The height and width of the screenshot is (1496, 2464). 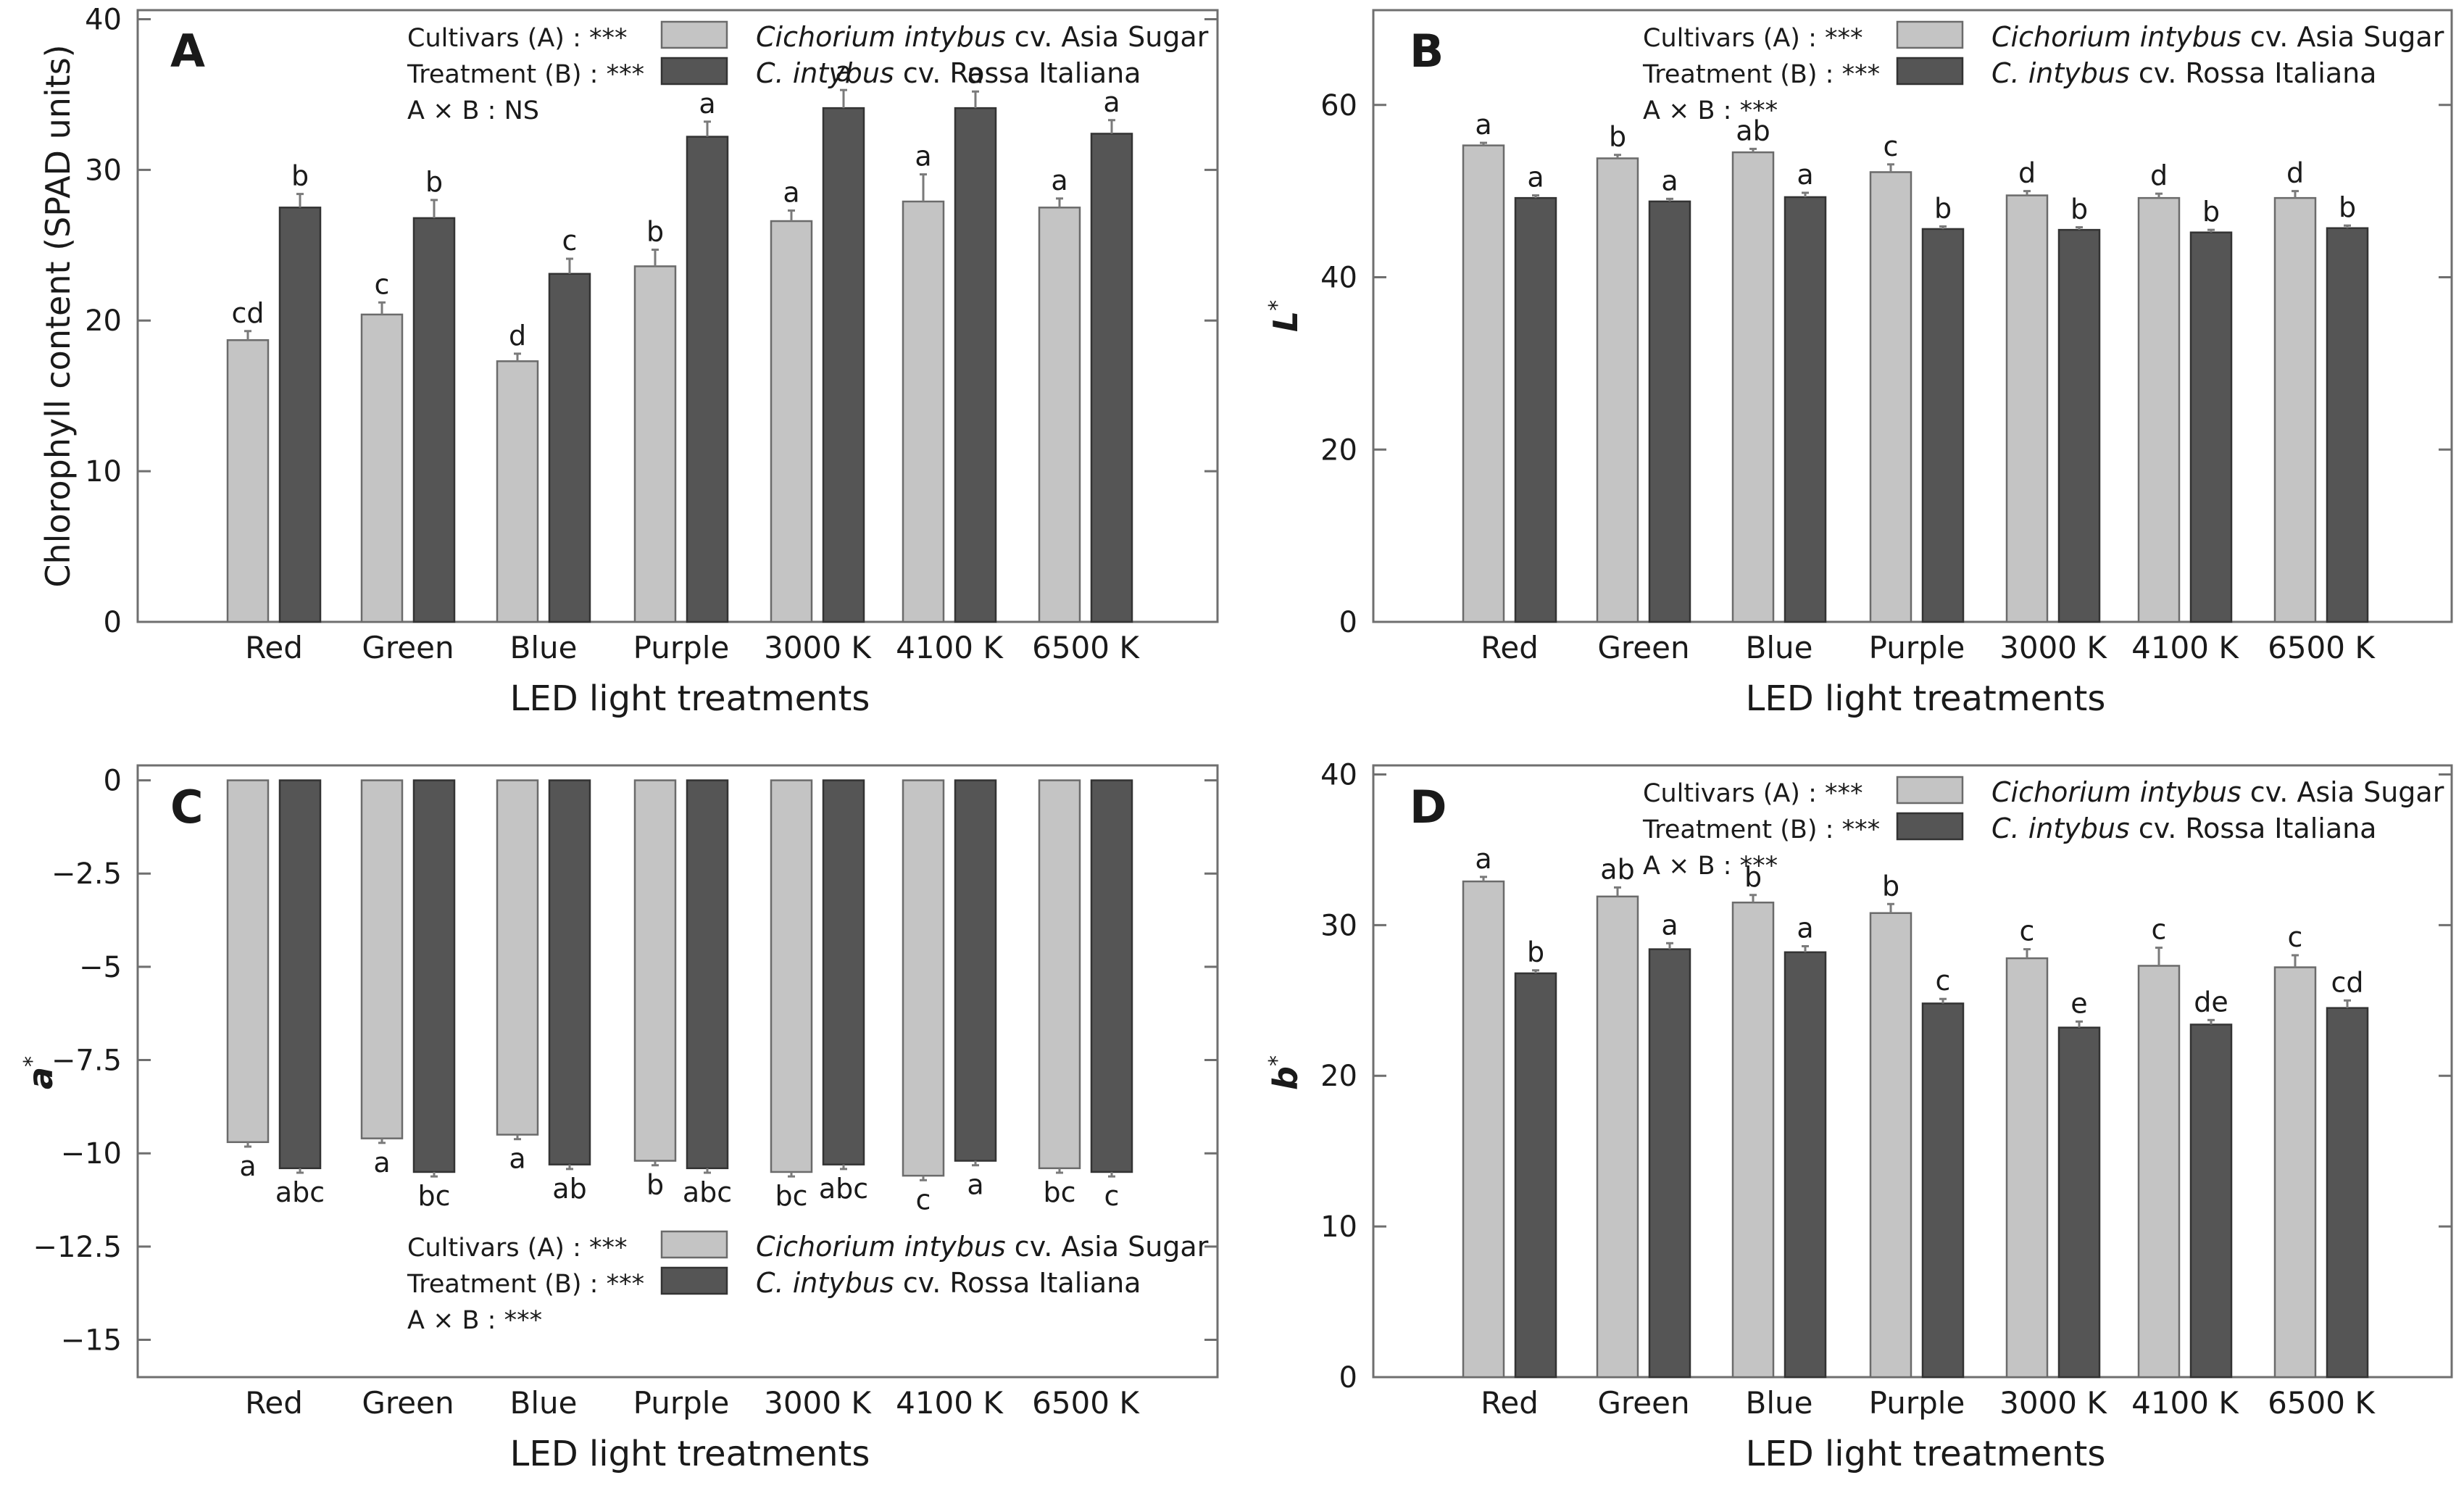 I want to click on significance-letter: e, so click(x=2078, y=1003).